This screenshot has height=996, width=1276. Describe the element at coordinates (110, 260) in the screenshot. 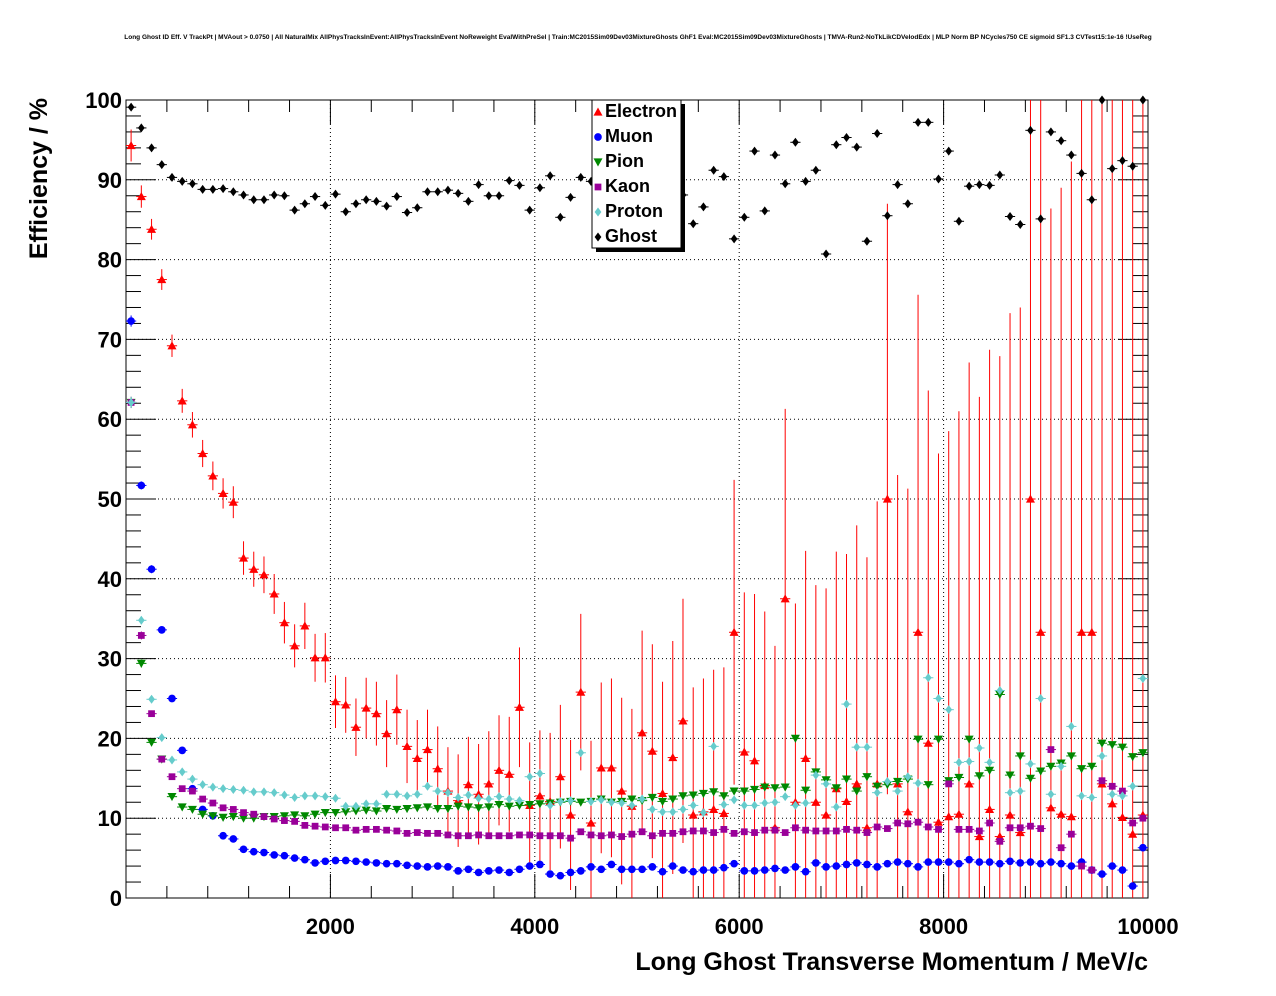

I see `y-tick-label: 80` at that location.